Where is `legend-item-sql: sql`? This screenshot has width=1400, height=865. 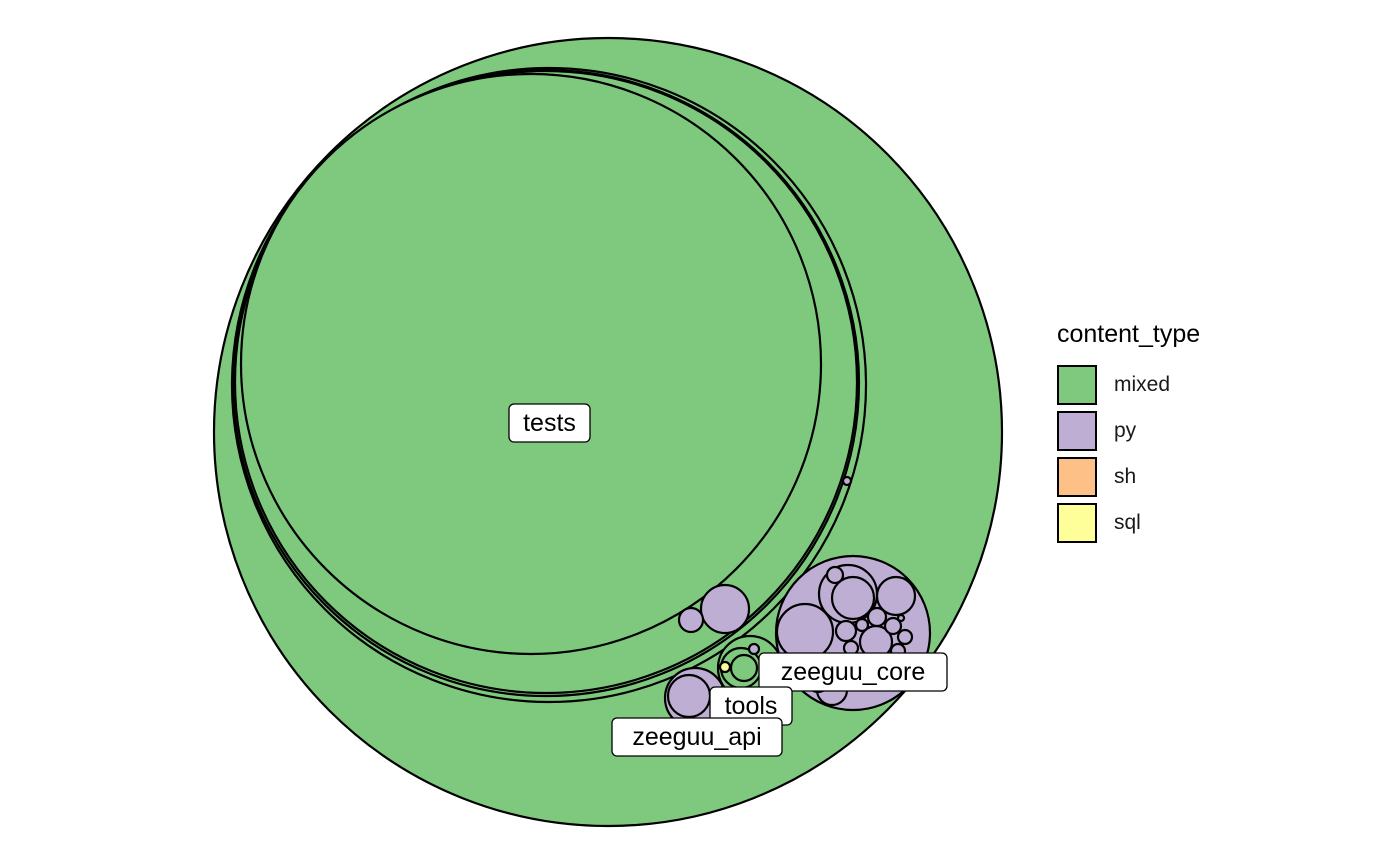 legend-item-sql: sql is located at coordinates (1128, 523).